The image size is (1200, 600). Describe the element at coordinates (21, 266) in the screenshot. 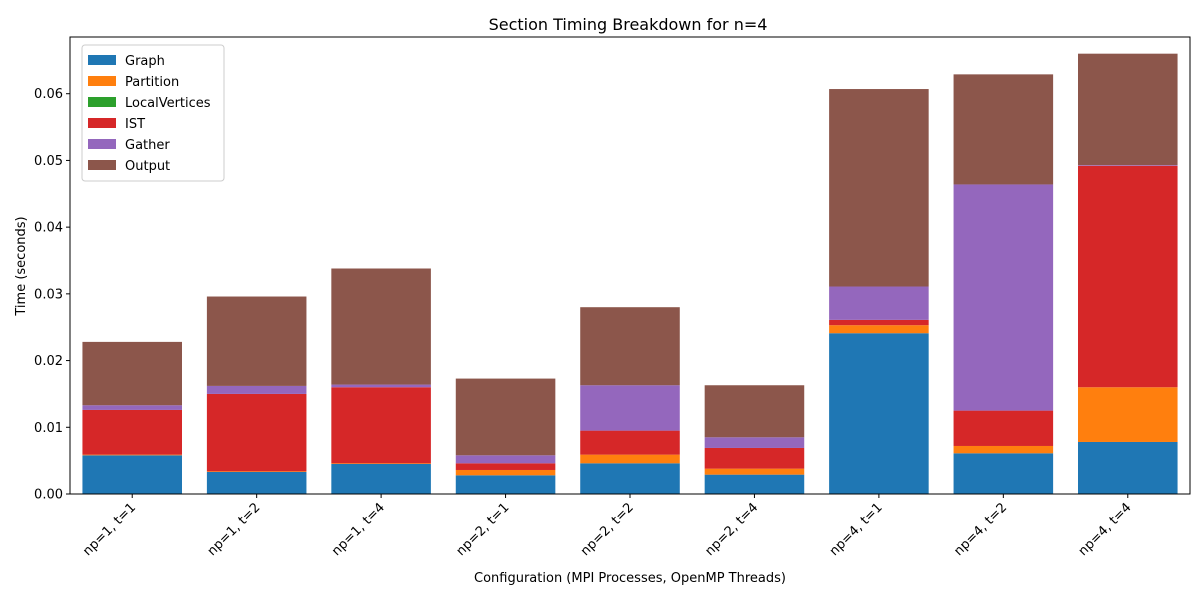

I see `y-axis-title: Time (seconds)` at that location.